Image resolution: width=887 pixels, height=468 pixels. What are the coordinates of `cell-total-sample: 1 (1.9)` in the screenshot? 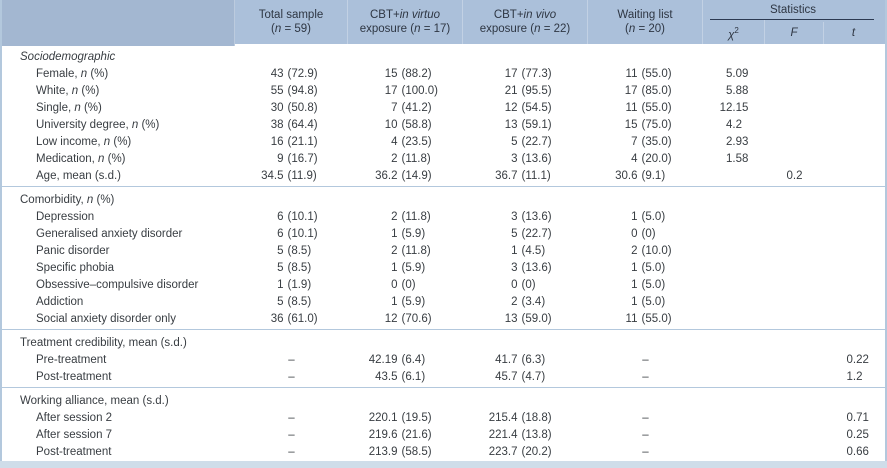 It's located at (294, 284).